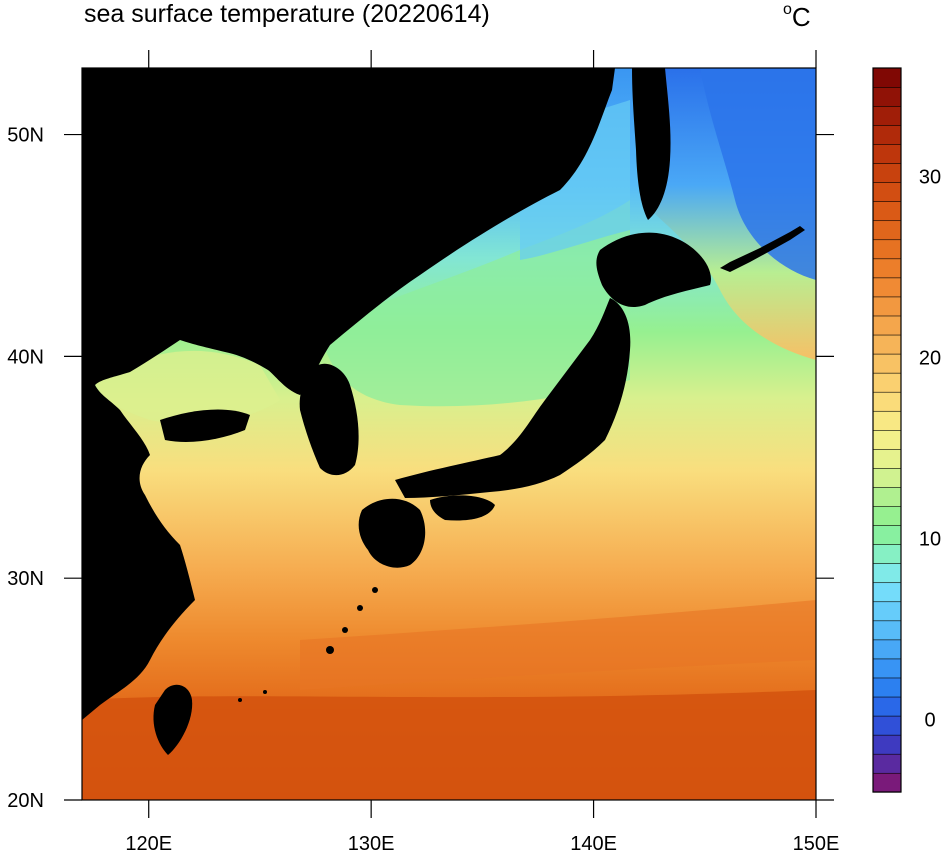 Image resolution: width=941 pixels, height=858 pixels. I want to click on colorbar-tick-label: 10, so click(930, 540).